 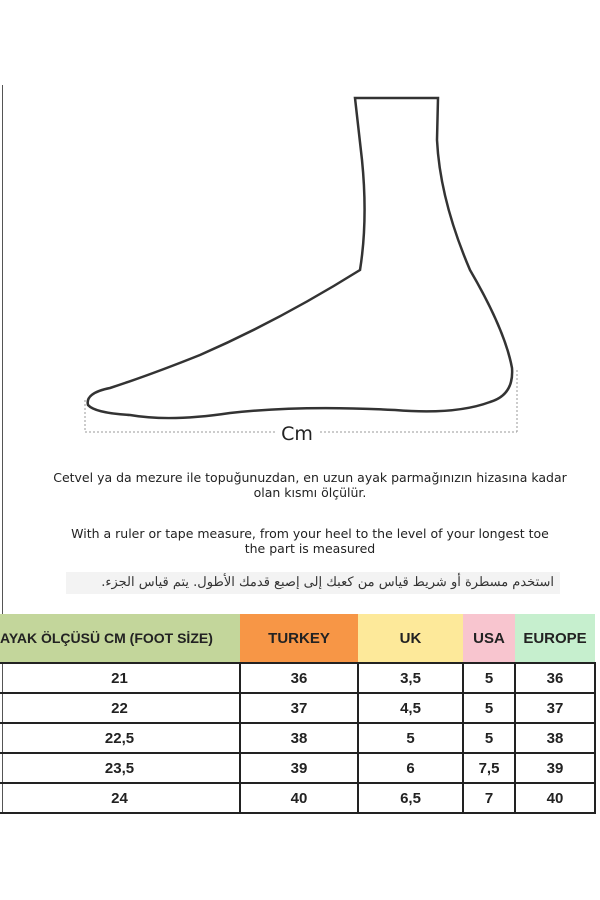 What do you see at coordinates (410, 708) in the screenshot?
I see `uk-cell: 4,5` at bounding box center [410, 708].